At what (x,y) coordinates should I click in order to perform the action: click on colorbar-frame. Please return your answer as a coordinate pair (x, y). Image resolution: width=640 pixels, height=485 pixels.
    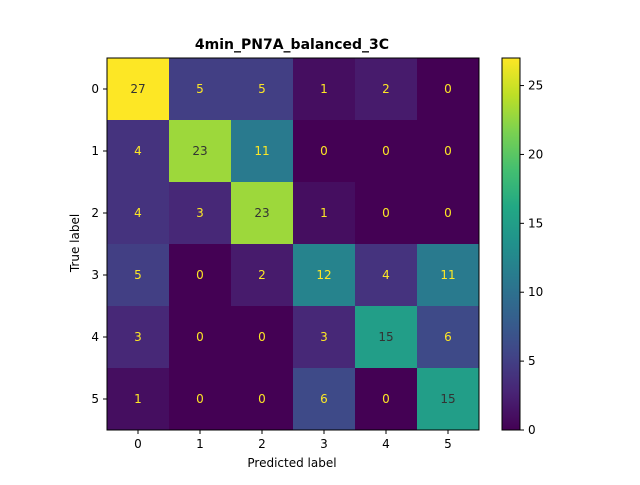
    Looking at the image, I should click on (511, 244).